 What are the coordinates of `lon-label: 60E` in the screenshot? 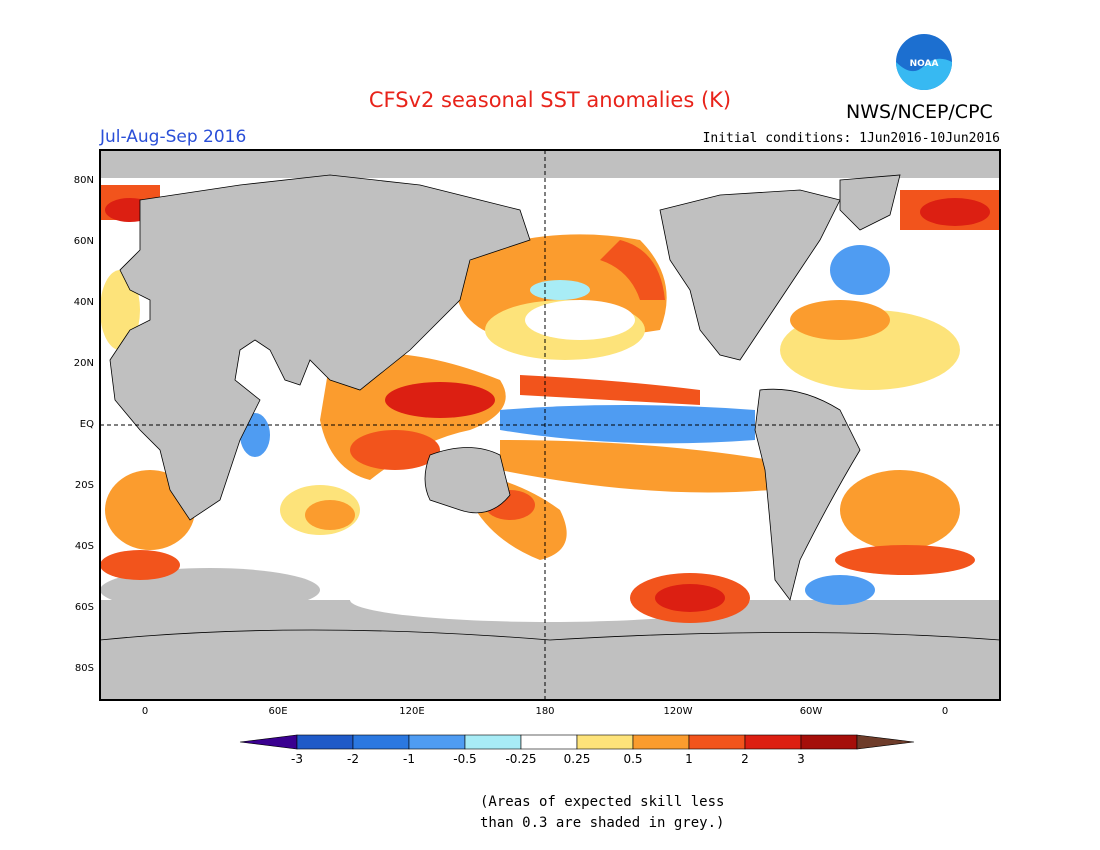 It's located at (278, 711).